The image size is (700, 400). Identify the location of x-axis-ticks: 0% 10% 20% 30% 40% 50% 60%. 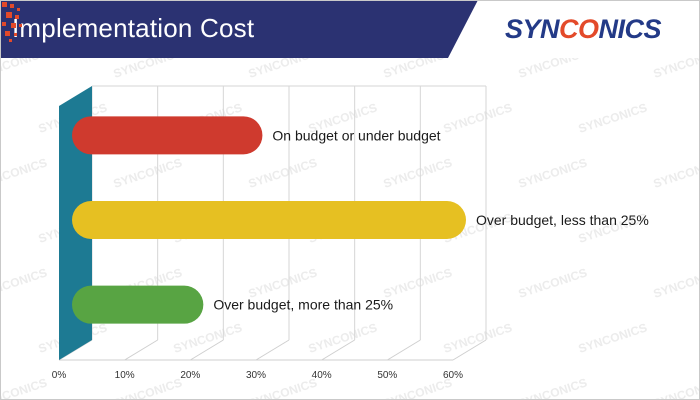
(257, 375).